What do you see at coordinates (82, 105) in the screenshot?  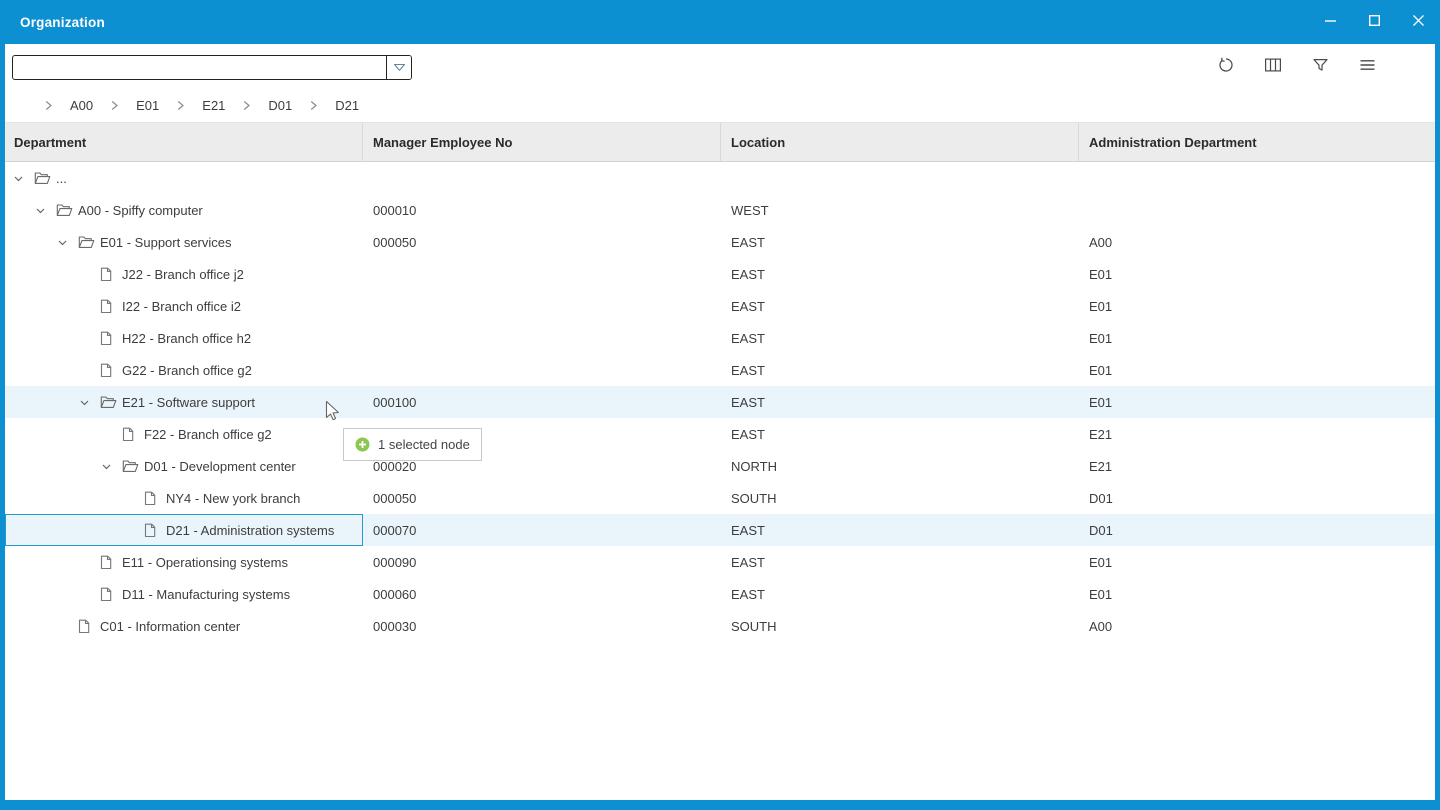 I see `breadcrumb-item-A00: A00` at bounding box center [82, 105].